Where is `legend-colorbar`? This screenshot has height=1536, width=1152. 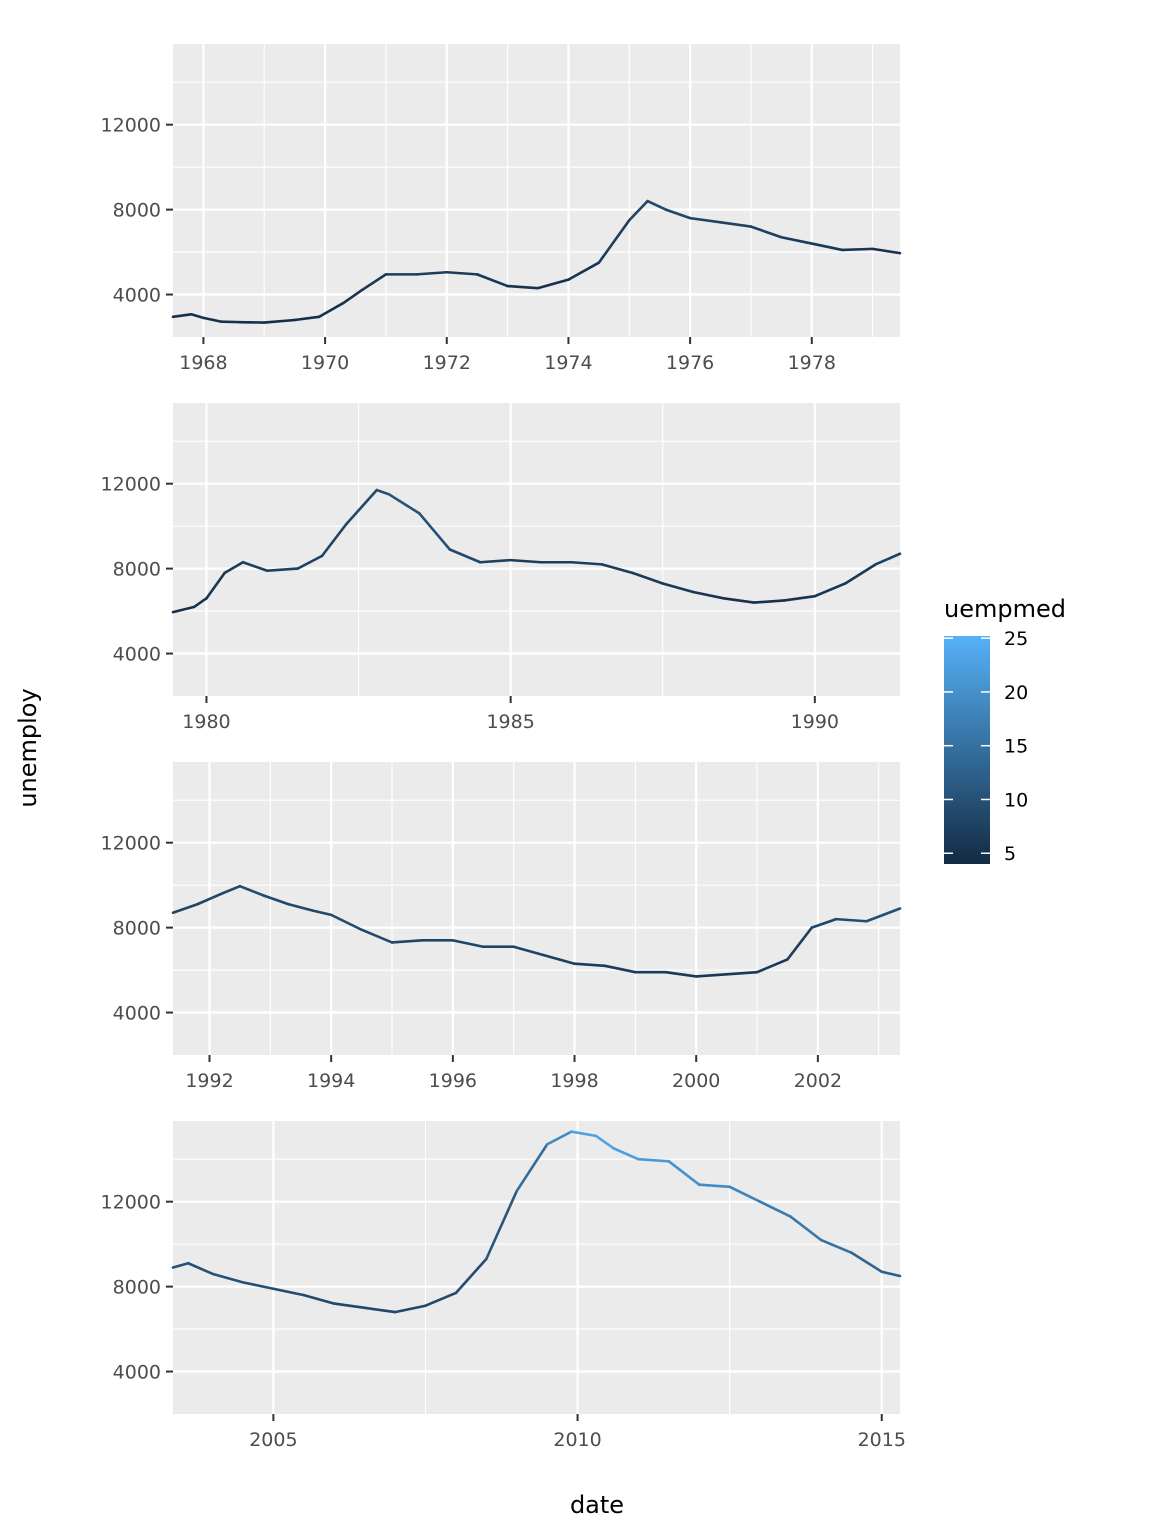 legend-colorbar is located at coordinates (967, 750).